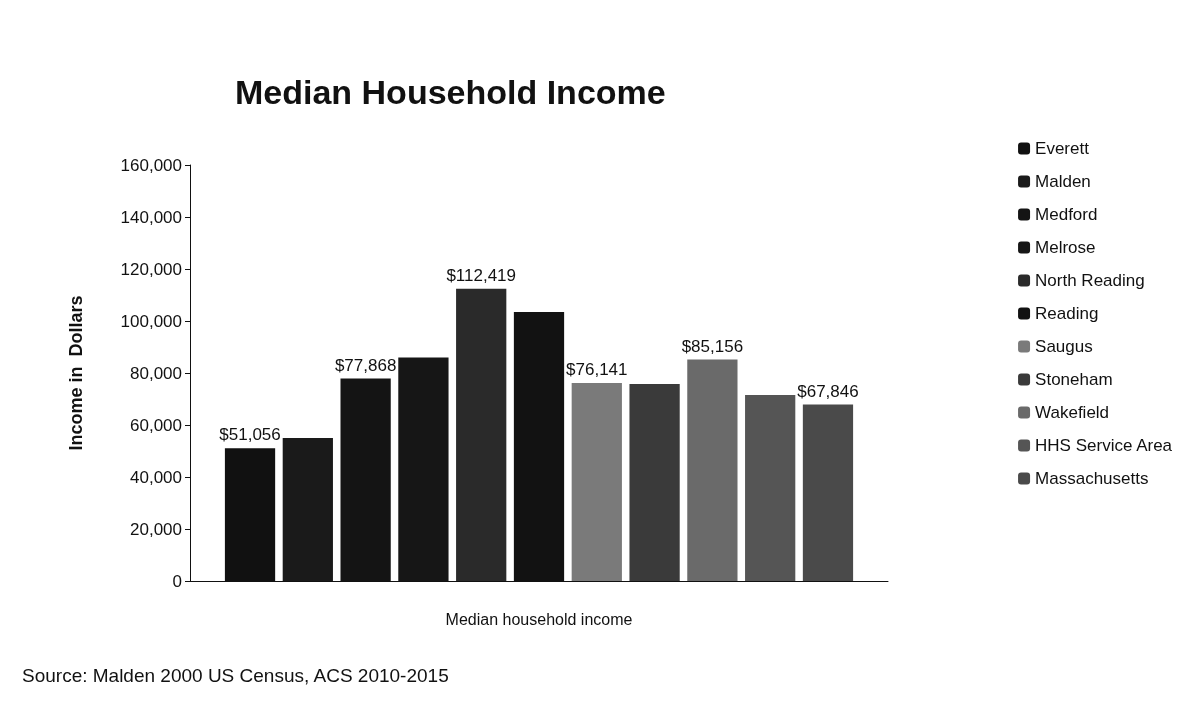 The width and height of the screenshot is (1198, 703). What do you see at coordinates (828, 391) in the screenshot?
I see `data-label: $67,846` at bounding box center [828, 391].